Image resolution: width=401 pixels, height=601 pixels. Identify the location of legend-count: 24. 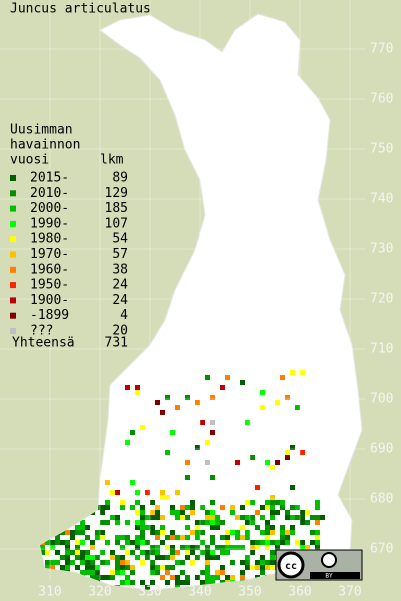
(120, 300).